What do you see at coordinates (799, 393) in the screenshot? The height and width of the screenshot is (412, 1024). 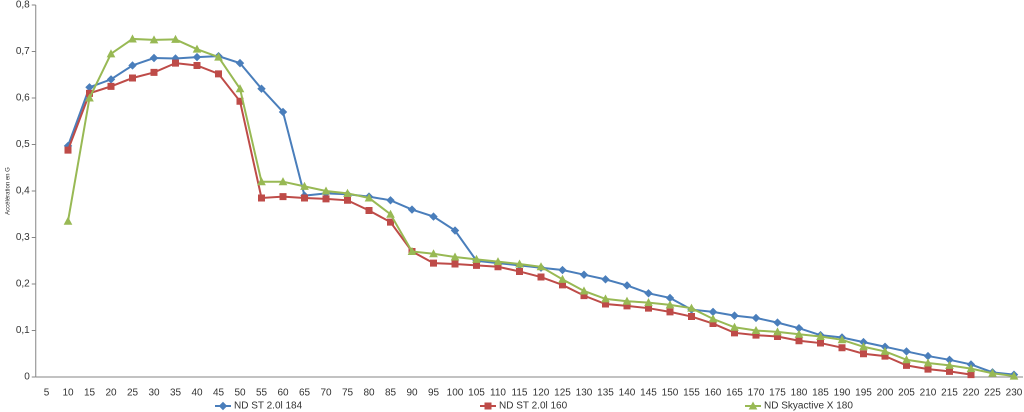 I see `x-tick-label: 180` at bounding box center [799, 393].